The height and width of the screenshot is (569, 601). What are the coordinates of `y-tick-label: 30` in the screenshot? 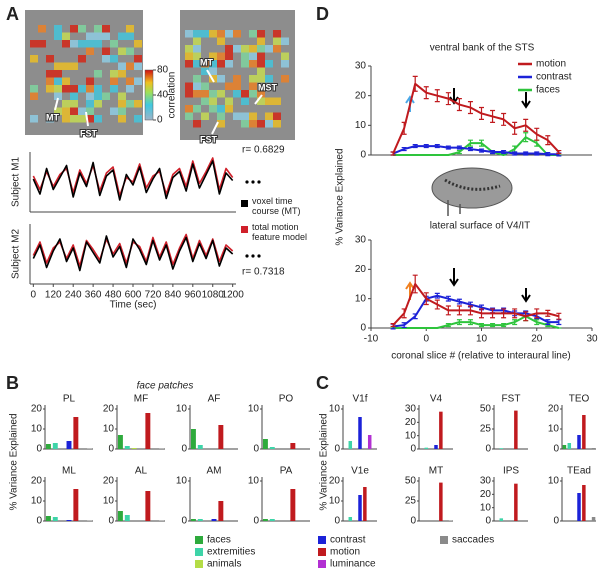 It's located at (411, 409).